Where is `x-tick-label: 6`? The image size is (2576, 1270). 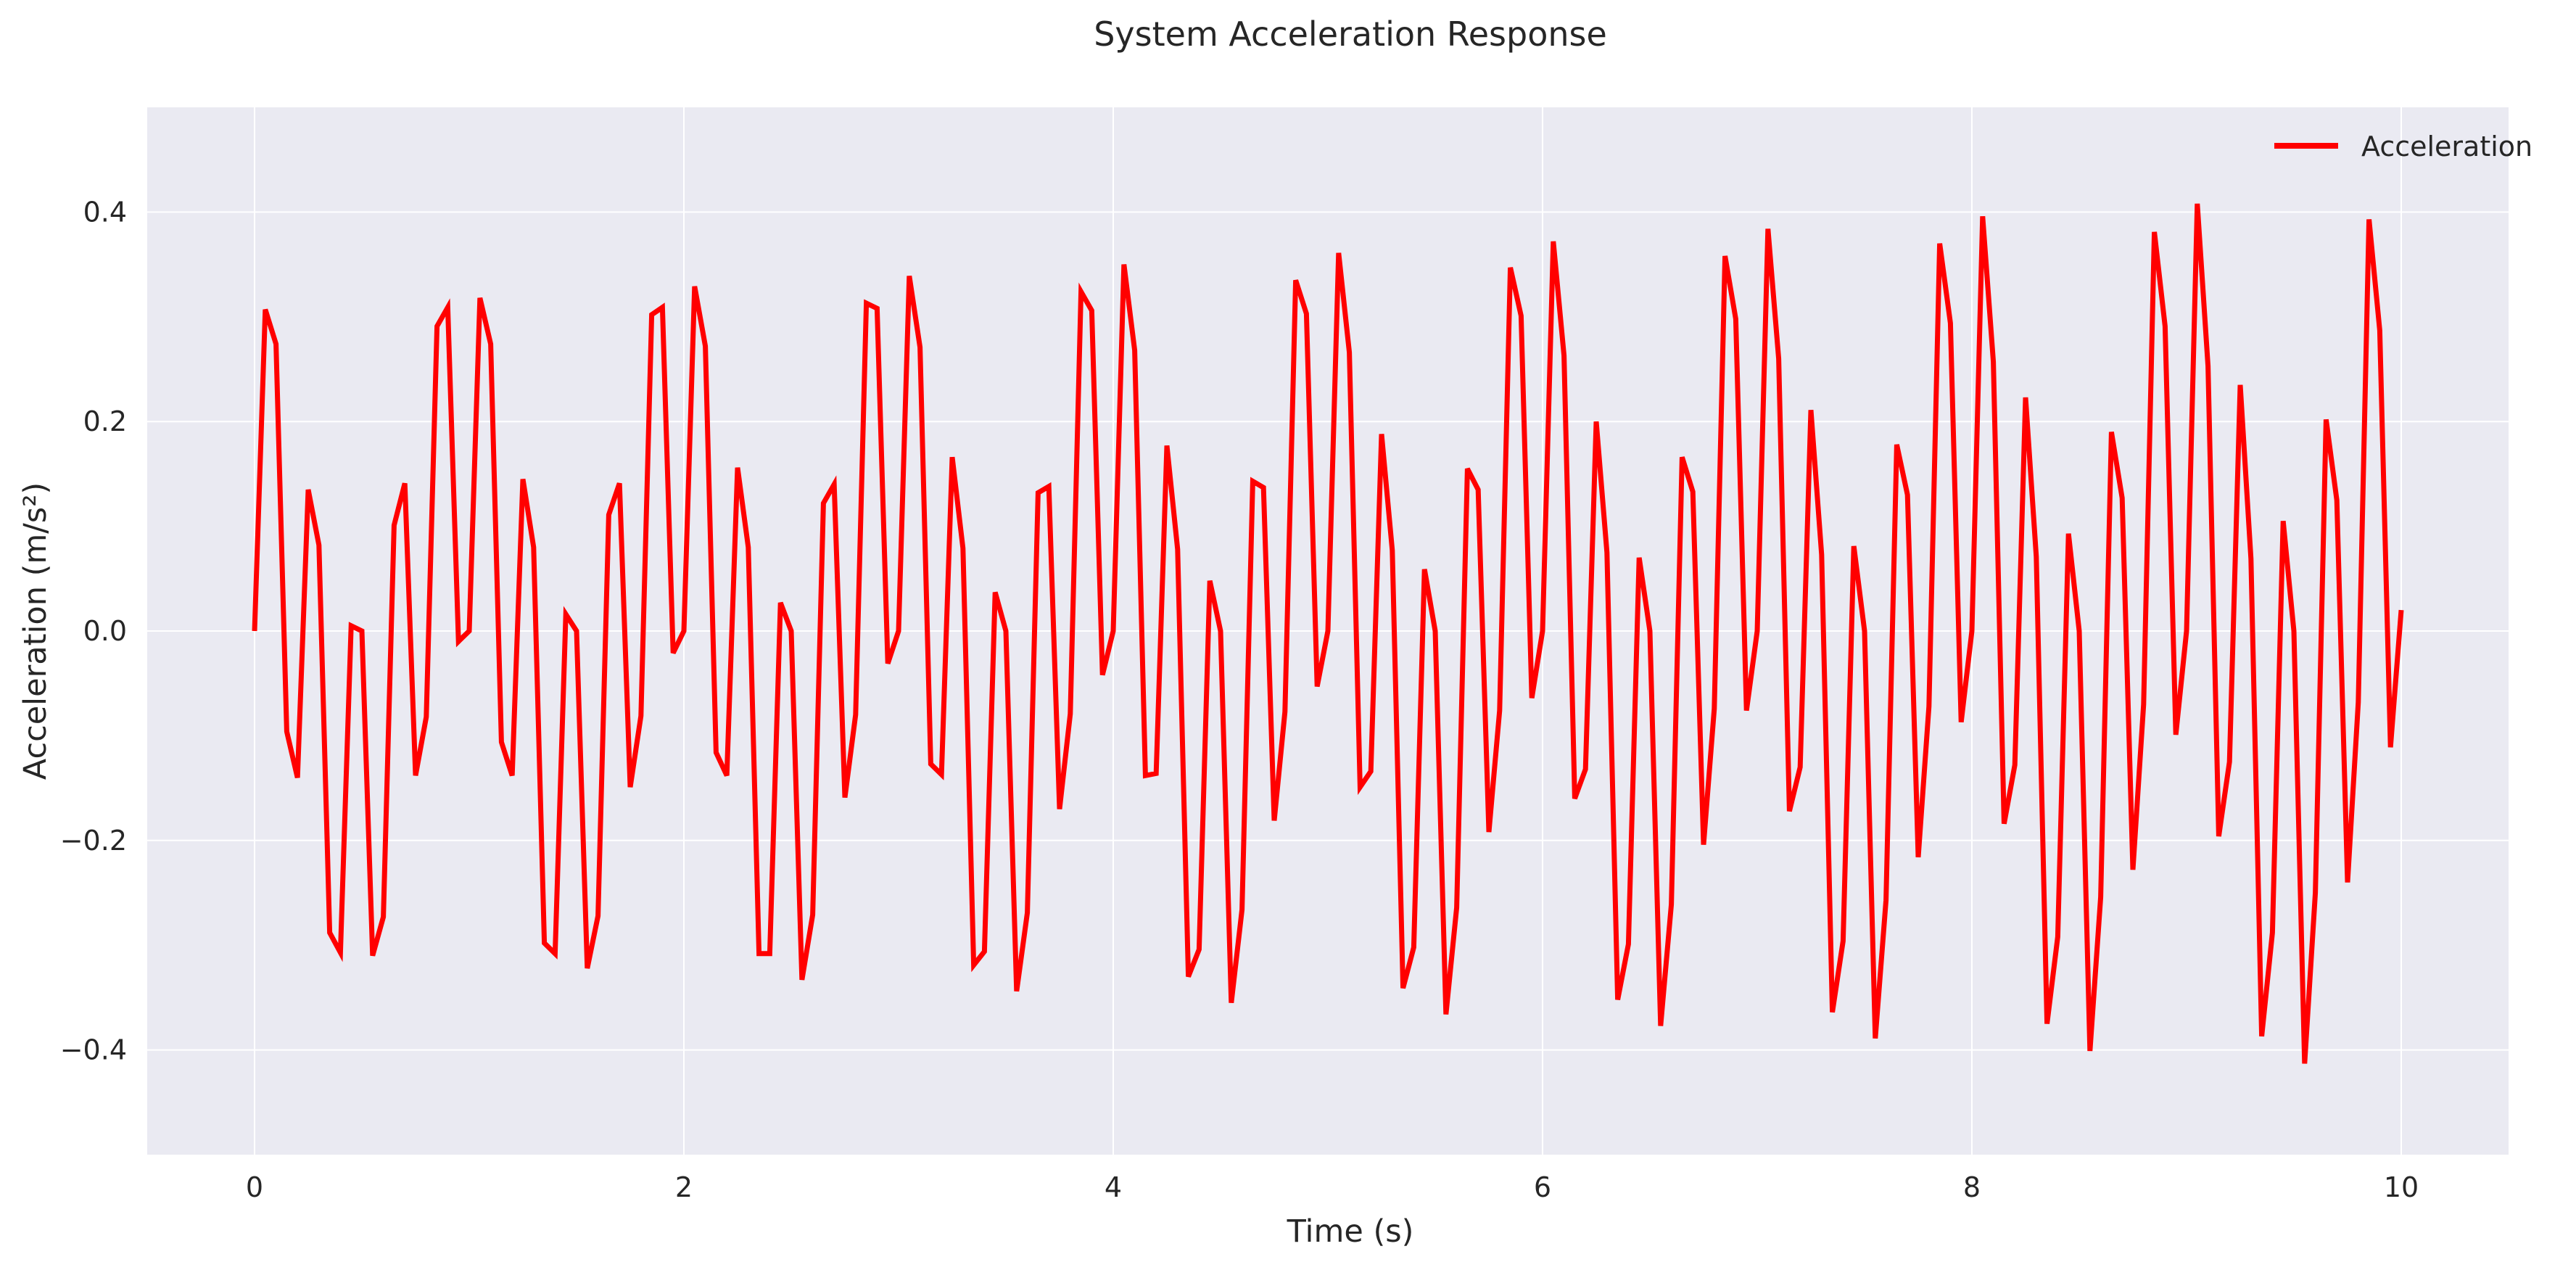
x-tick-label: 6 is located at coordinates (1542, 1187).